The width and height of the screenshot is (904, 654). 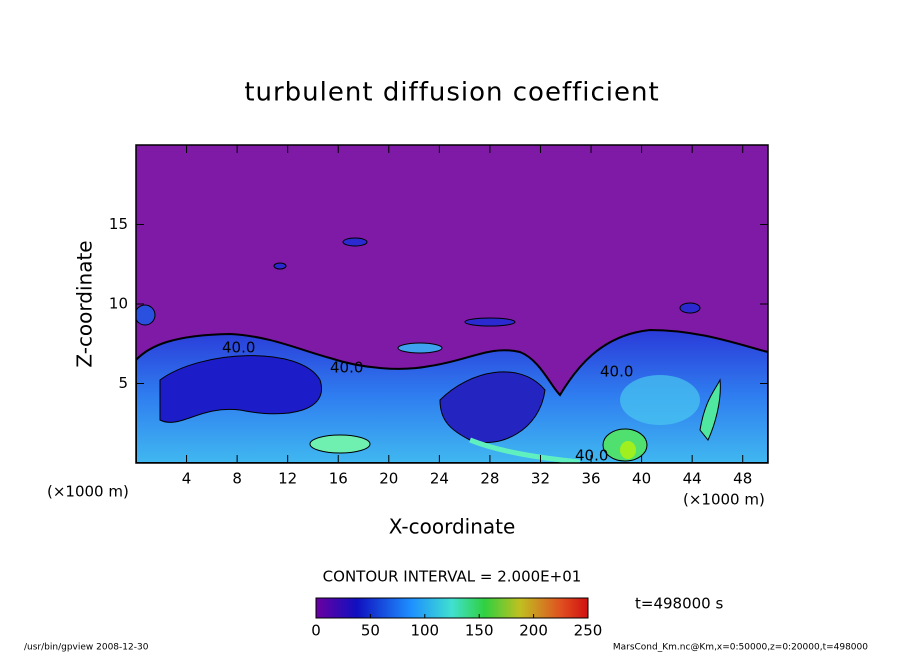 What do you see at coordinates (287, 479) in the screenshot?
I see `x-tick-label: 12` at bounding box center [287, 479].